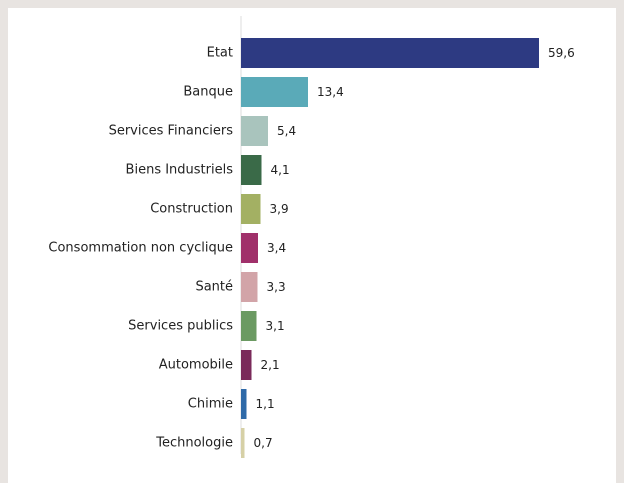 The width and height of the screenshot is (624, 483). What do you see at coordinates (180, 170) in the screenshot?
I see `category-label: Biens Industriels` at bounding box center [180, 170].